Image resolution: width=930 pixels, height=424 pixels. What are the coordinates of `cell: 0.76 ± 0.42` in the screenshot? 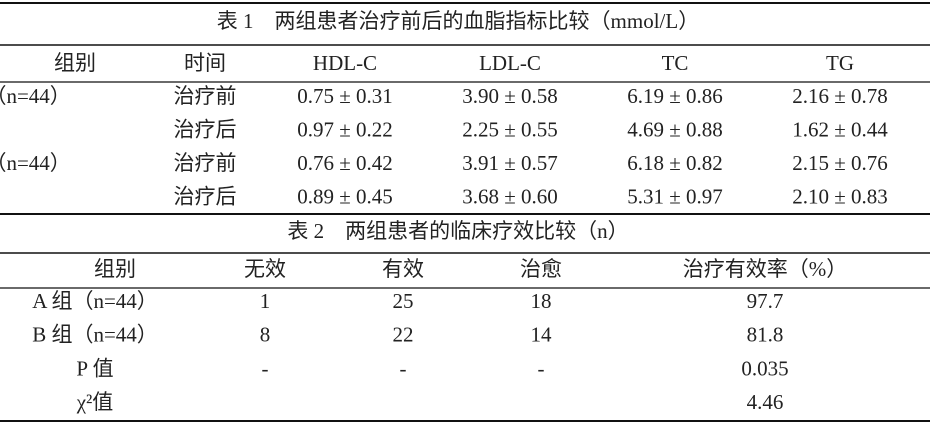 It's located at (345, 163).